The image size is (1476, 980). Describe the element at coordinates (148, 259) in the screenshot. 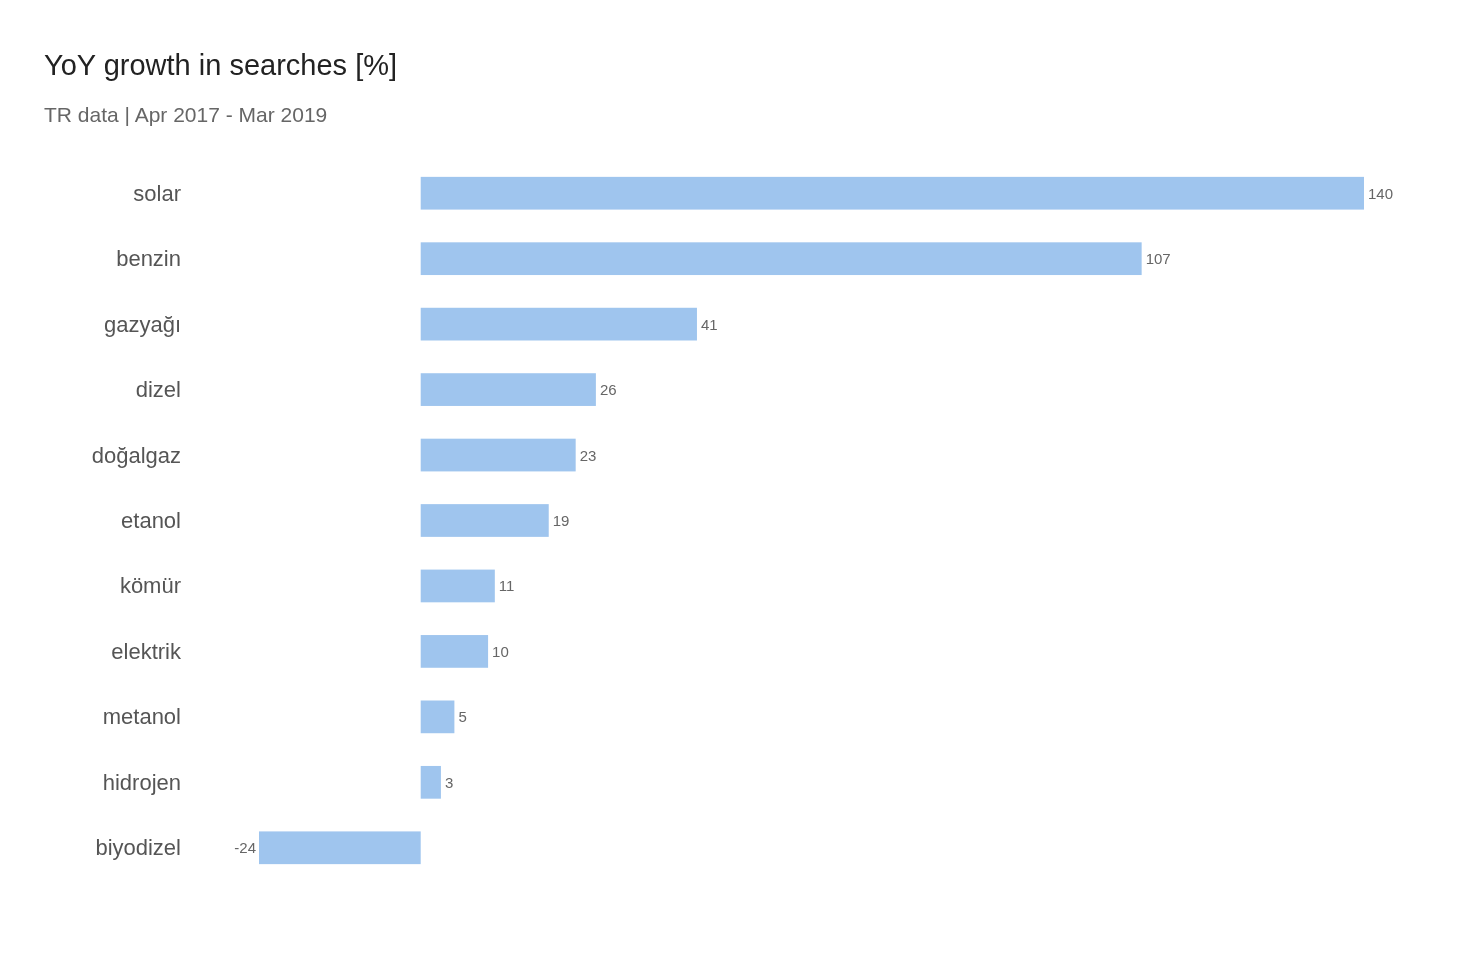

I see `y-tick-label: benzin` at that location.